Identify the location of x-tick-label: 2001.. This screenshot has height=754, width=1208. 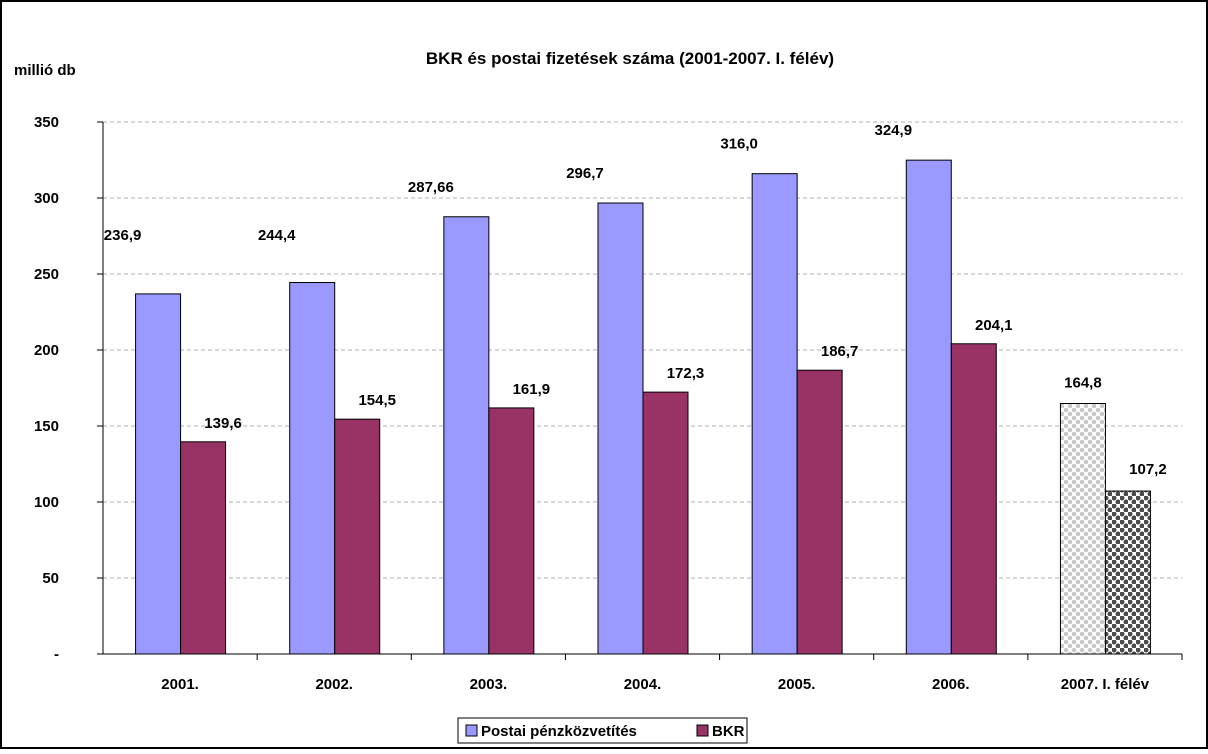
(180, 684).